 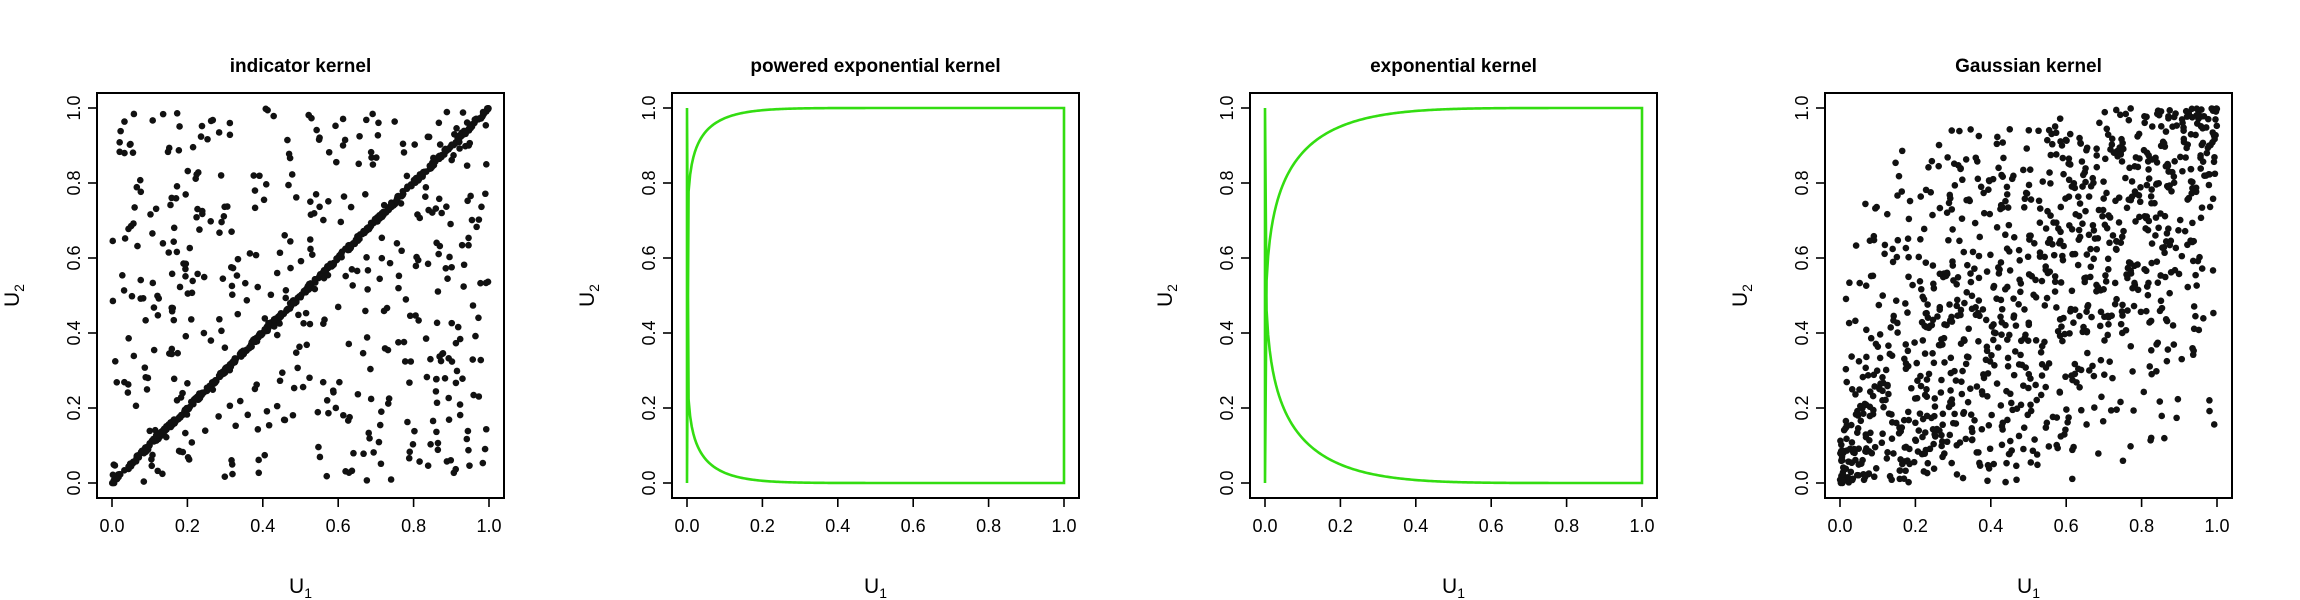 What do you see at coordinates (1415, 526) in the screenshot?
I see `x-tick-label: 0.4` at bounding box center [1415, 526].